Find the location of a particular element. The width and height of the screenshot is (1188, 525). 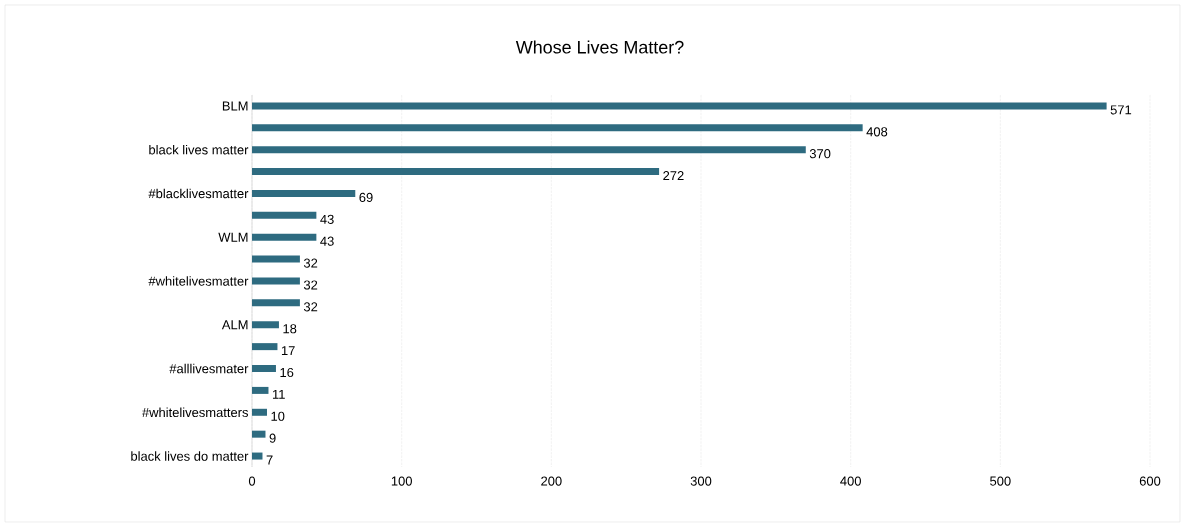

x-tick-label: 200 is located at coordinates (551, 481).